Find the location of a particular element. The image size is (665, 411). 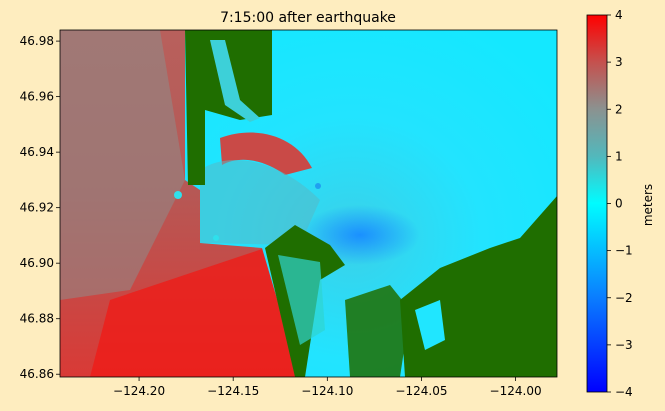

bay-inlet-mix is located at coordinates (260, 202).